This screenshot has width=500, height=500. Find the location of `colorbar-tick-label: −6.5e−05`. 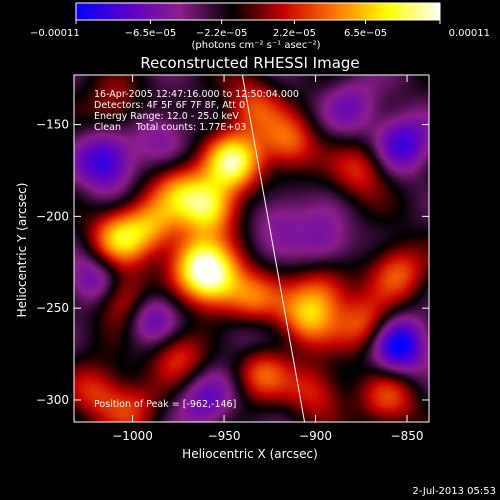

colorbar-tick-label: −6.5e−05 is located at coordinates (151, 33).